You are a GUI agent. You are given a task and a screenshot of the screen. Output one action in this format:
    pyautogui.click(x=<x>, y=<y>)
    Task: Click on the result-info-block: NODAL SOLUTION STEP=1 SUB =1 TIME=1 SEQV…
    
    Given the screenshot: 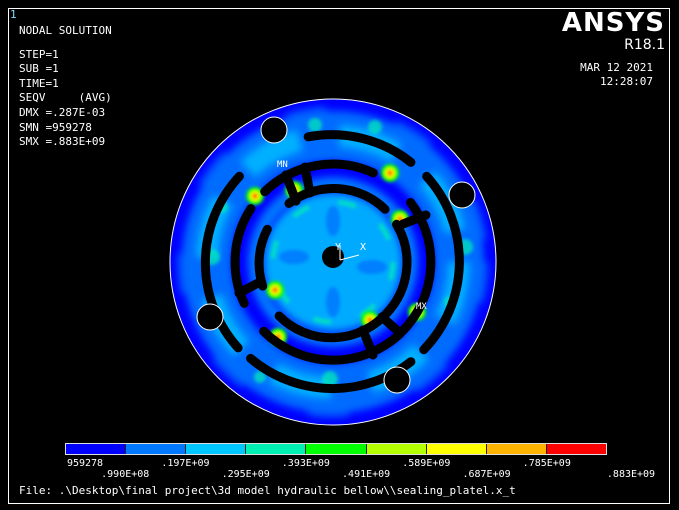 What is the action you would take?
    pyautogui.click(x=65, y=87)
    